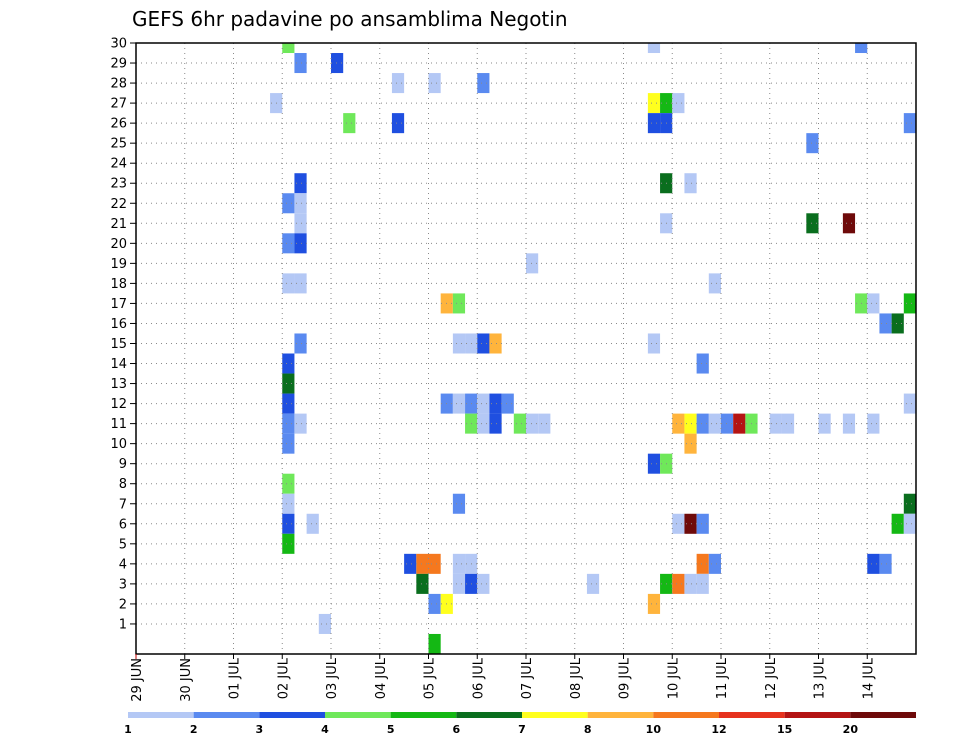 Image resolution: width=960 pixels, height=742 pixels. What do you see at coordinates (350, 19) in the screenshot?
I see `chart-title: GEFS 6hr padavine po ansamblima Negotin` at bounding box center [350, 19].